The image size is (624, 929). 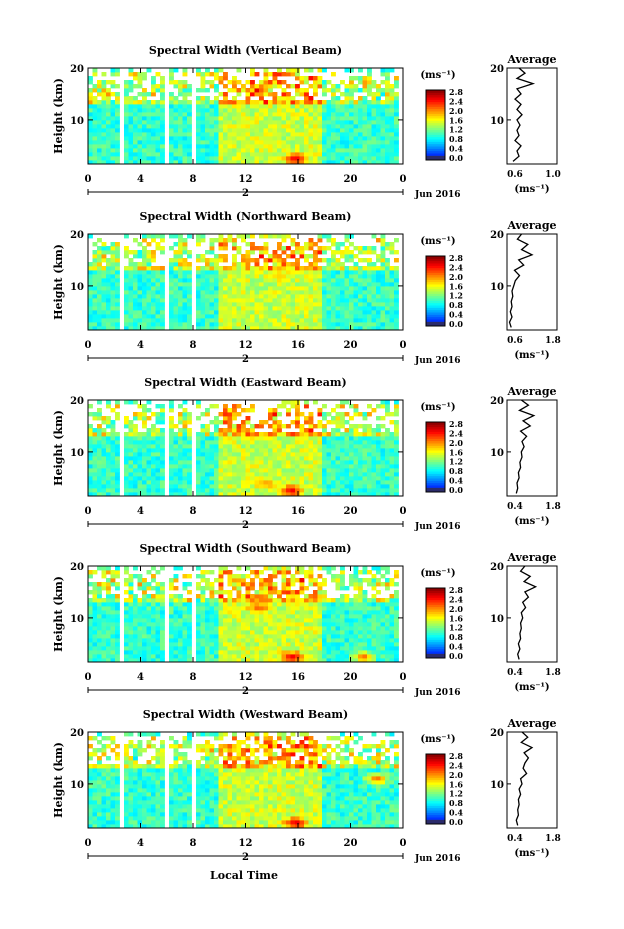 What do you see at coordinates (435, 125) in the screenshot?
I see `colorbar-frame` at bounding box center [435, 125].